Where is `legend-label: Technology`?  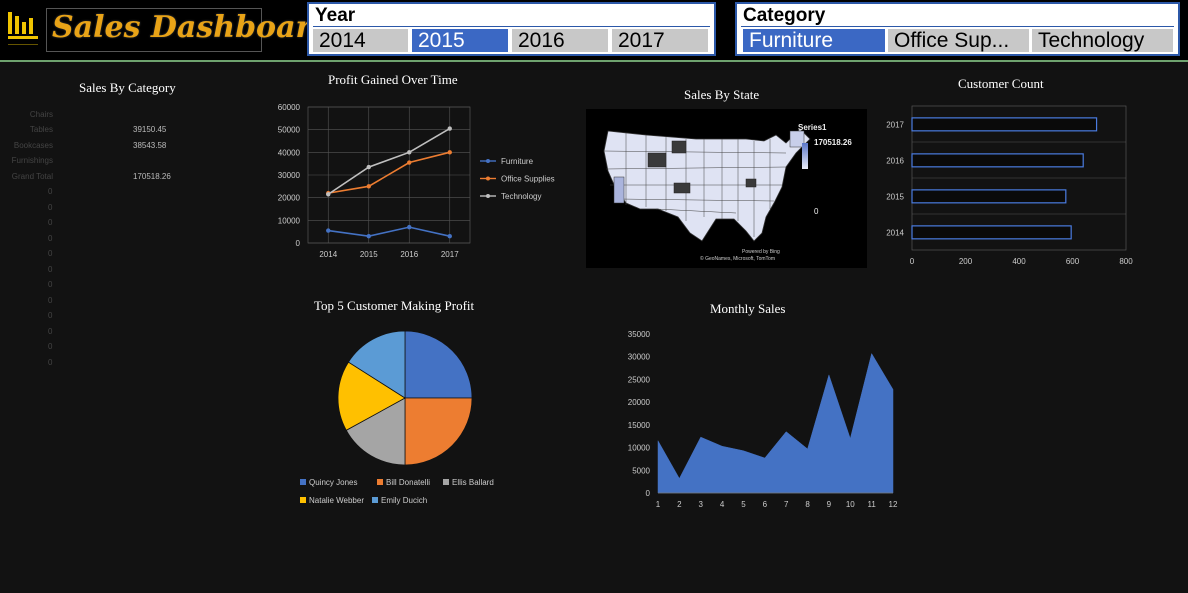
legend-label: Technology is located at coordinates (521, 196).